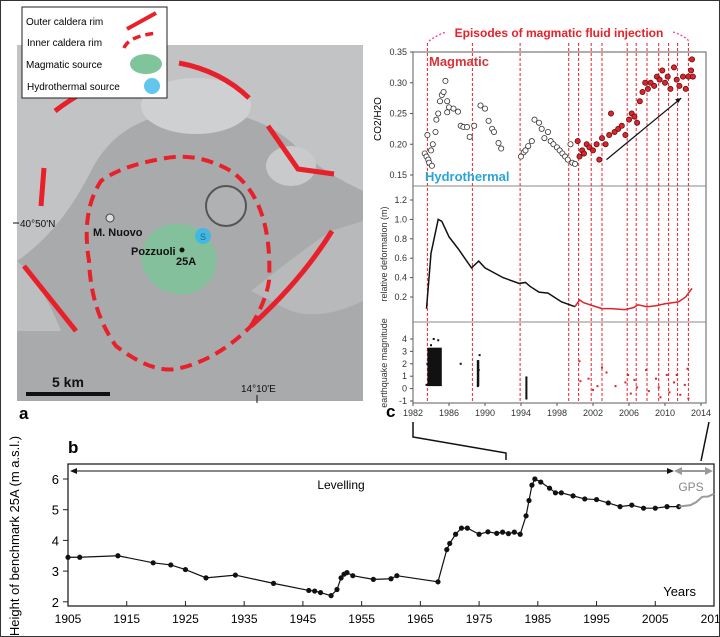 The width and height of the screenshot is (720, 637). I want to click on map-land-west, so click(39, 296).